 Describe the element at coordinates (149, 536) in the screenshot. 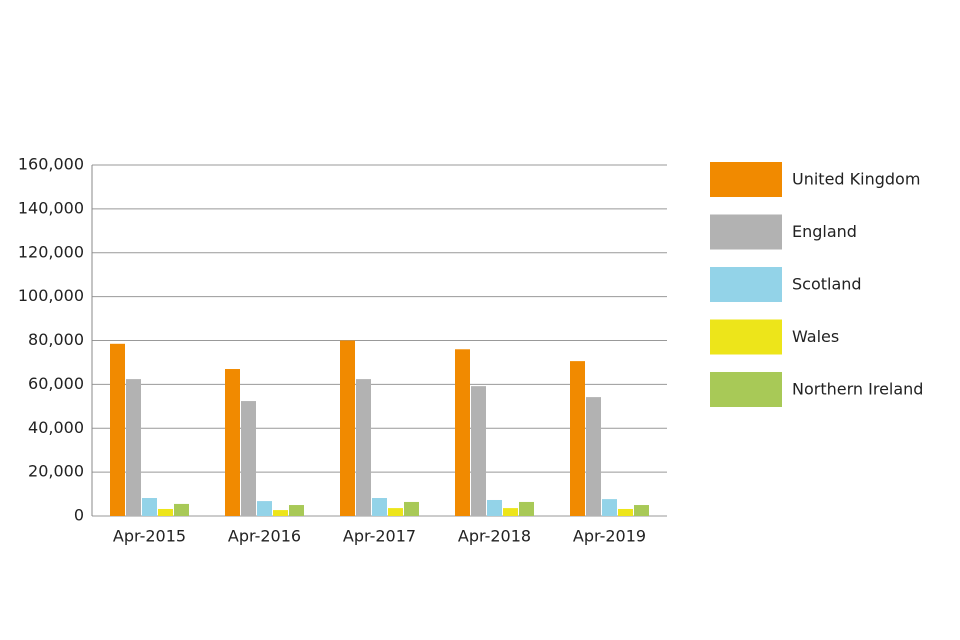

I see `x-tick-label: Apr-2015` at that location.